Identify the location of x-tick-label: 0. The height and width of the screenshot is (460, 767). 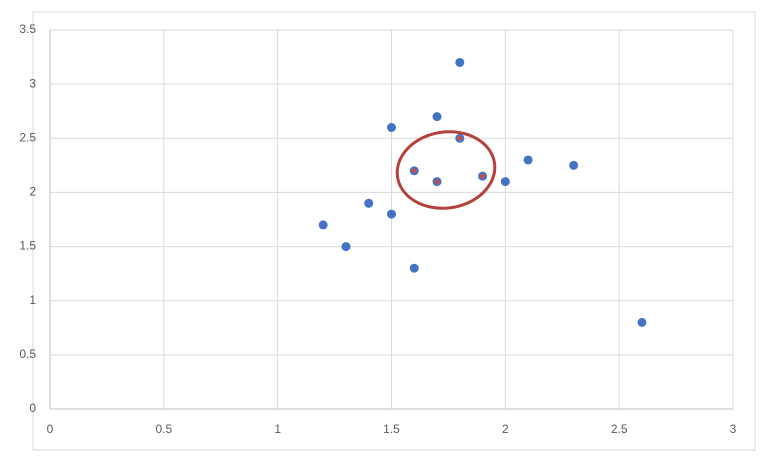
(50, 429).